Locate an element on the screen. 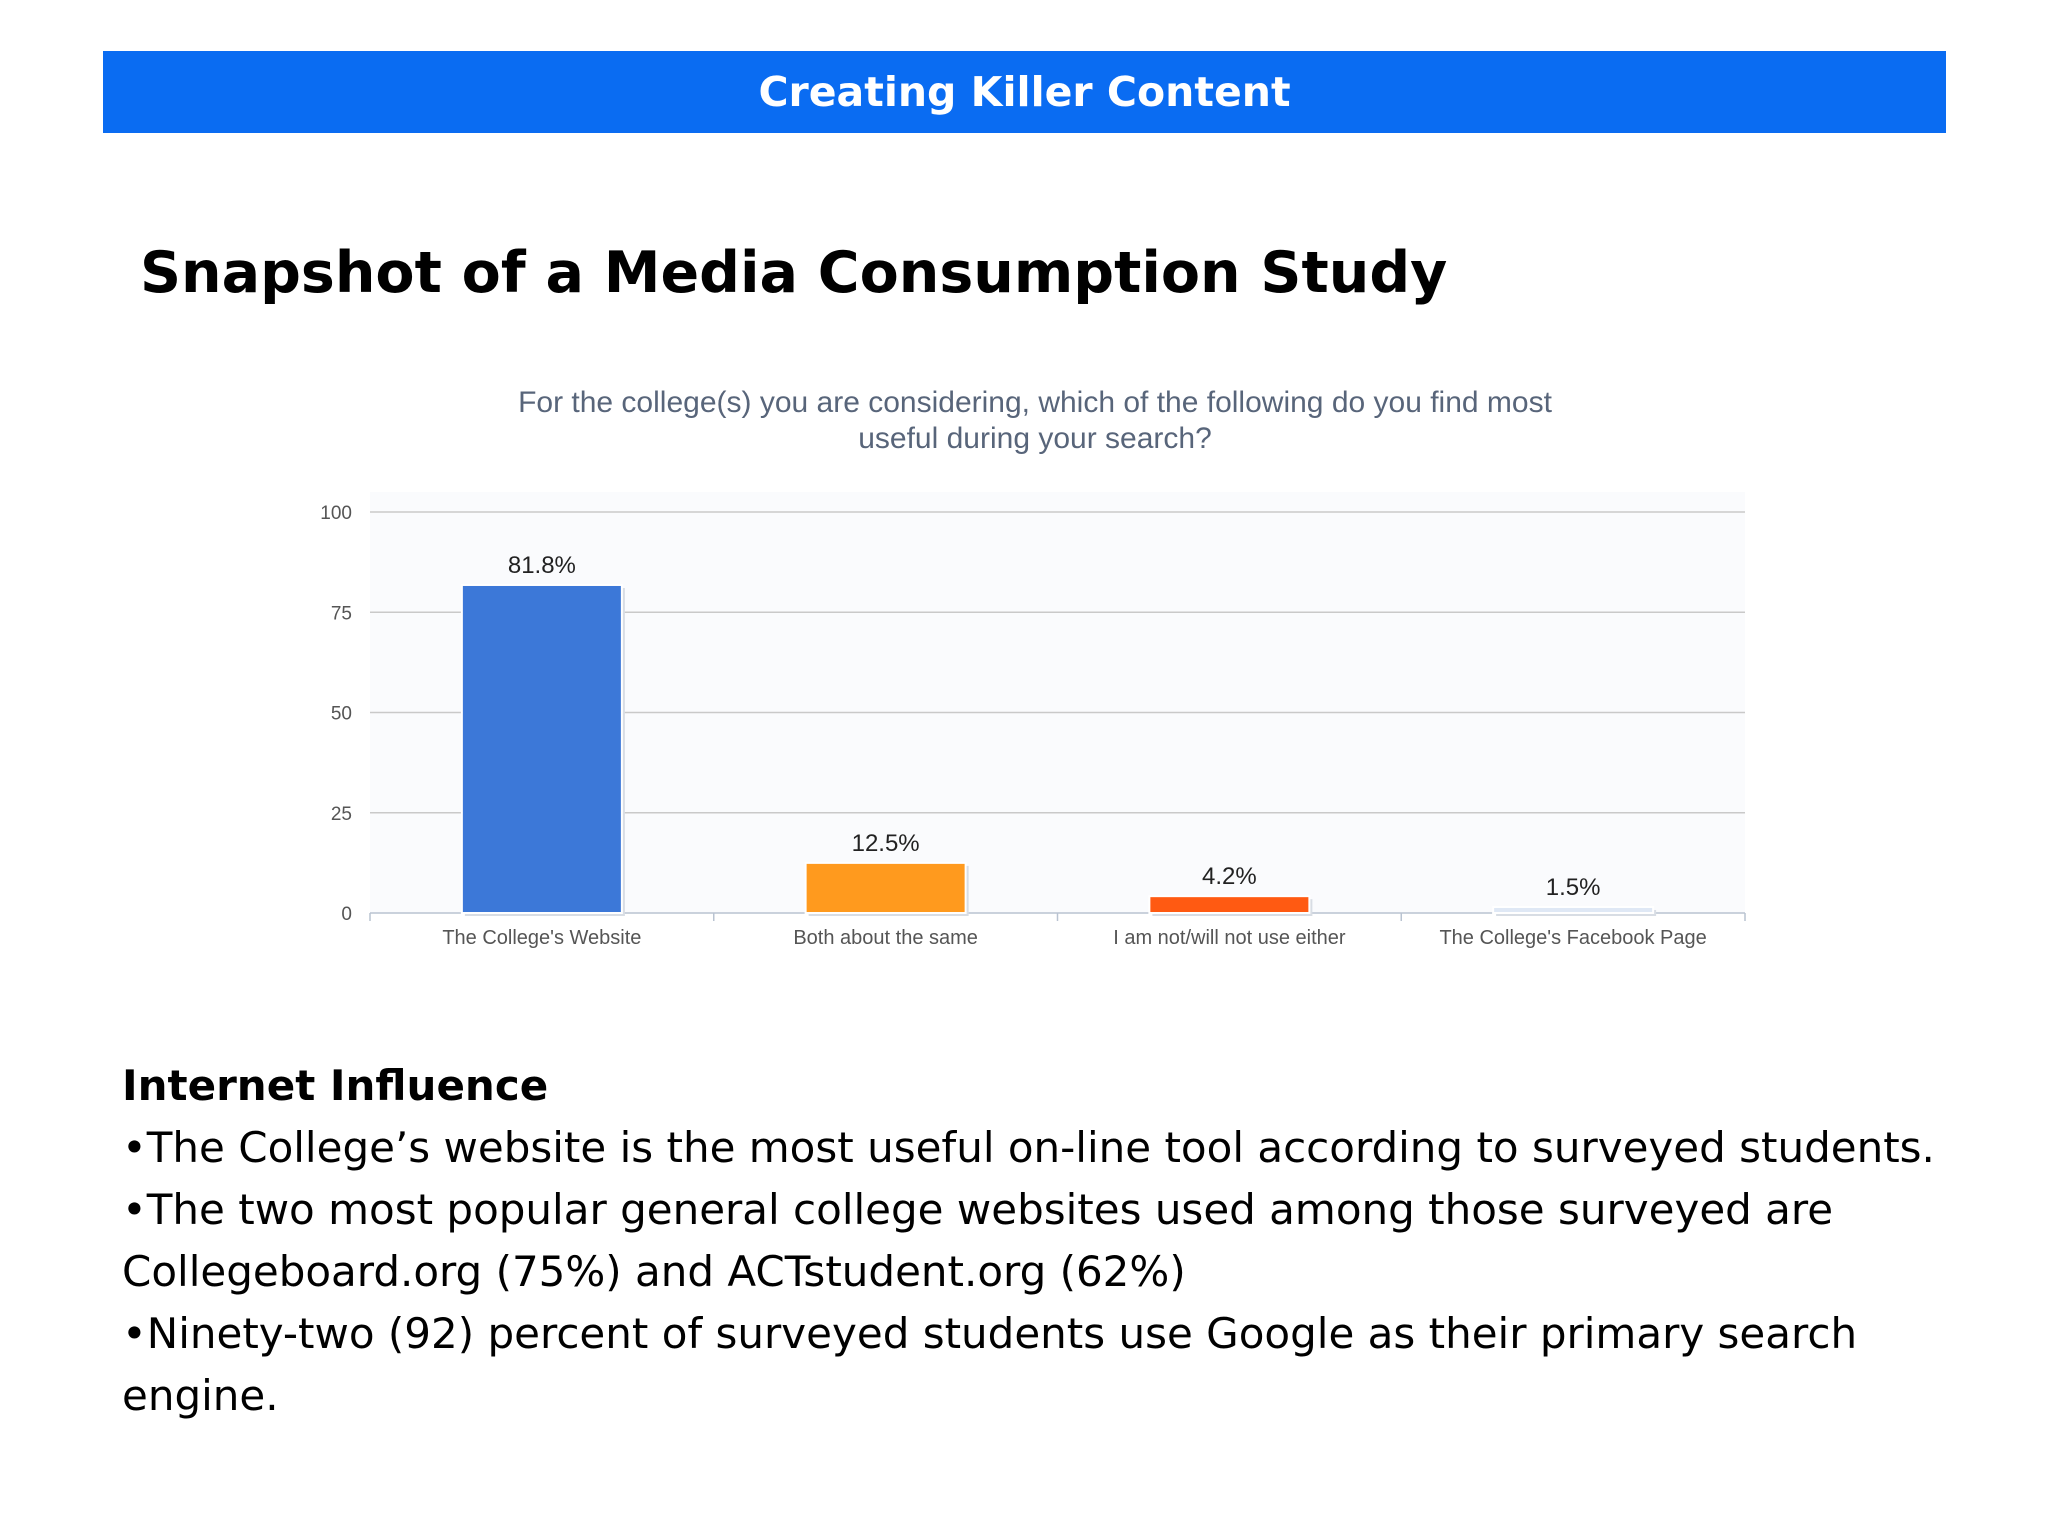 This screenshot has width=2048, height=1536. slide-title: Snapshot of a Media Consumption Study is located at coordinates (794, 273).